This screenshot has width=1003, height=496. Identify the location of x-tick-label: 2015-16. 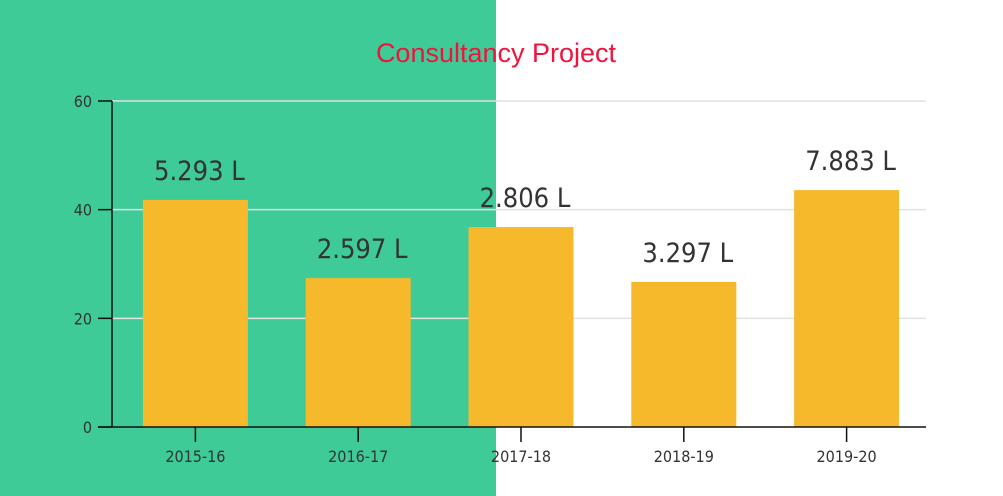
(195, 456).